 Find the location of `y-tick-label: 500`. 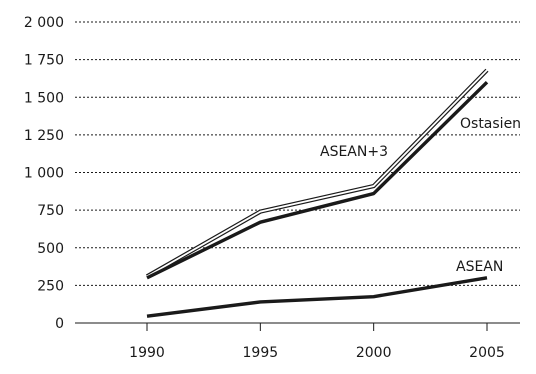

y-tick-label: 500 is located at coordinates (50, 249).